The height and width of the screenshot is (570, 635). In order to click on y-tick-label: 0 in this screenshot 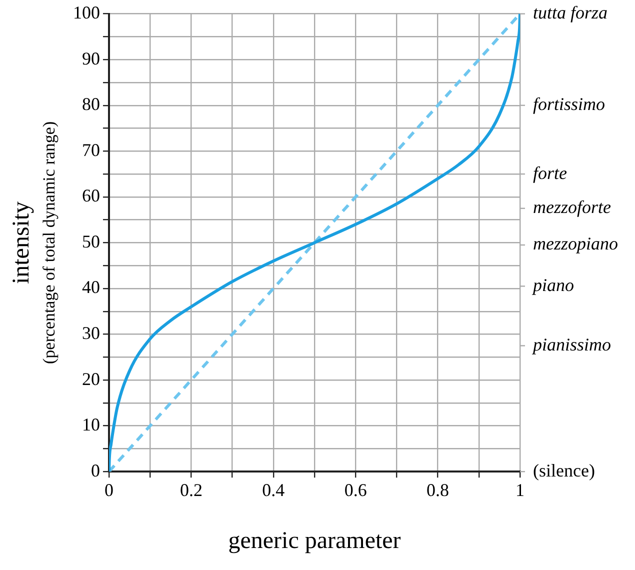, I will do `click(95, 470)`.